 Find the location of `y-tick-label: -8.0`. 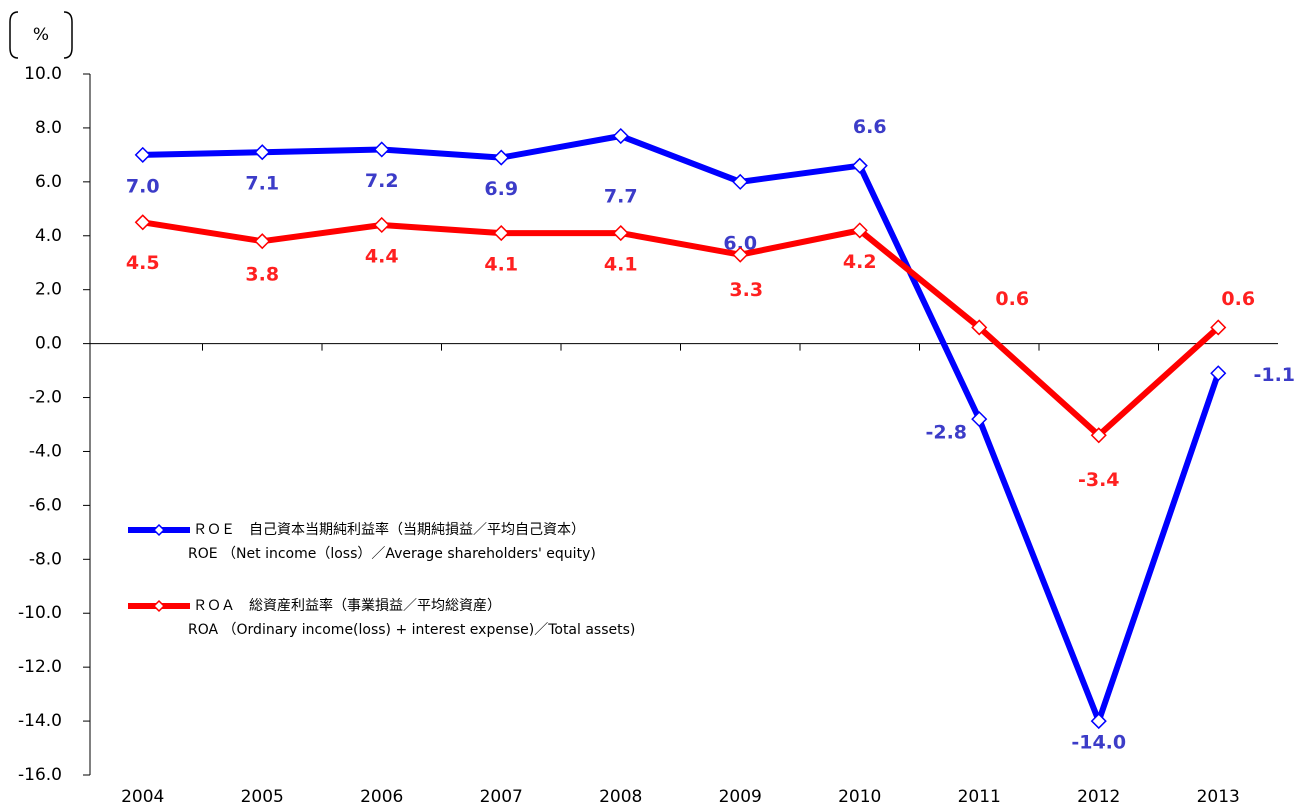

y-tick-label: -8.0 is located at coordinates (45, 559).